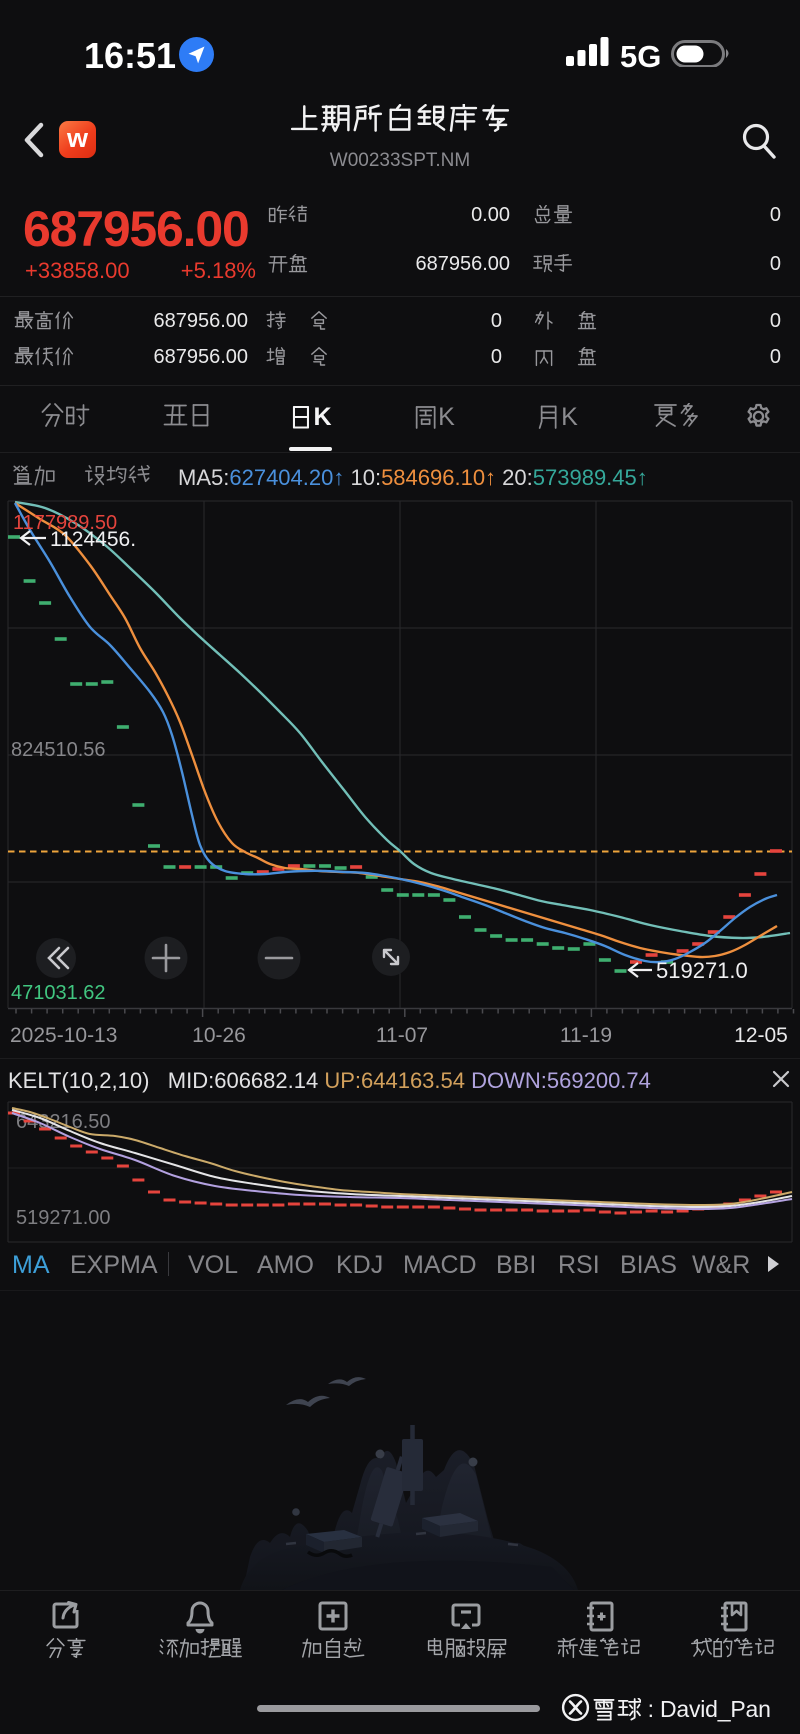  What do you see at coordinates (58, 750) in the screenshot?
I see `svg-text: 824510.56` at bounding box center [58, 750].